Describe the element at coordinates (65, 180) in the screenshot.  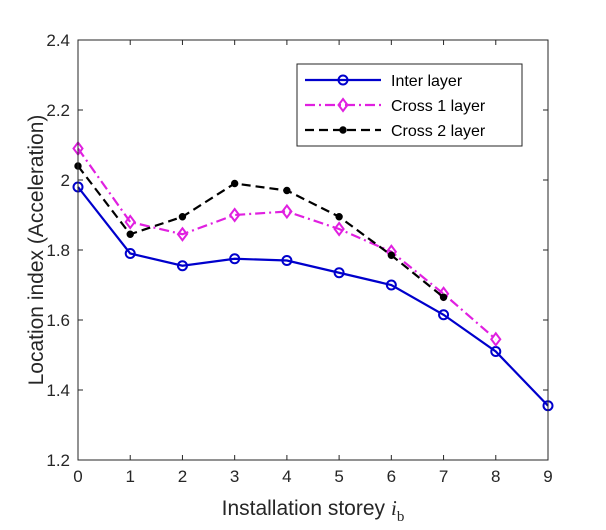
I see `y-tick-label: 2` at that location.